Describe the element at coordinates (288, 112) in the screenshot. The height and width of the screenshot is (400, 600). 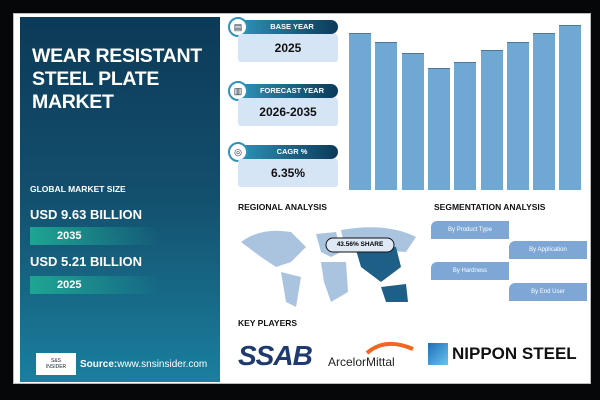
I see `stat-value: 2026-2035` at that location.